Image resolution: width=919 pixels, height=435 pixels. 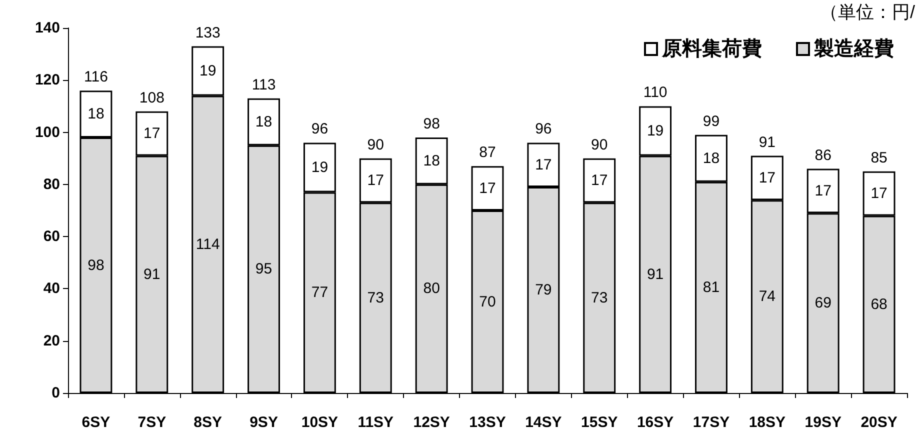 I want to click on total-label: 86, so click(x=823, y=155).